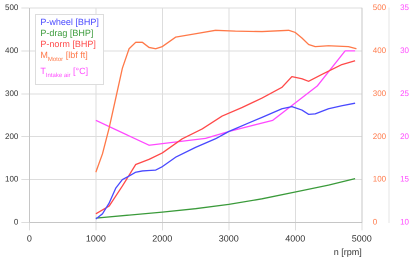 This screenshot has width=416, height=260. Describe the element at coordinates (65, 73) in the screenshot. I see `text: T$_{Intake air}$ [°C]` at that location.